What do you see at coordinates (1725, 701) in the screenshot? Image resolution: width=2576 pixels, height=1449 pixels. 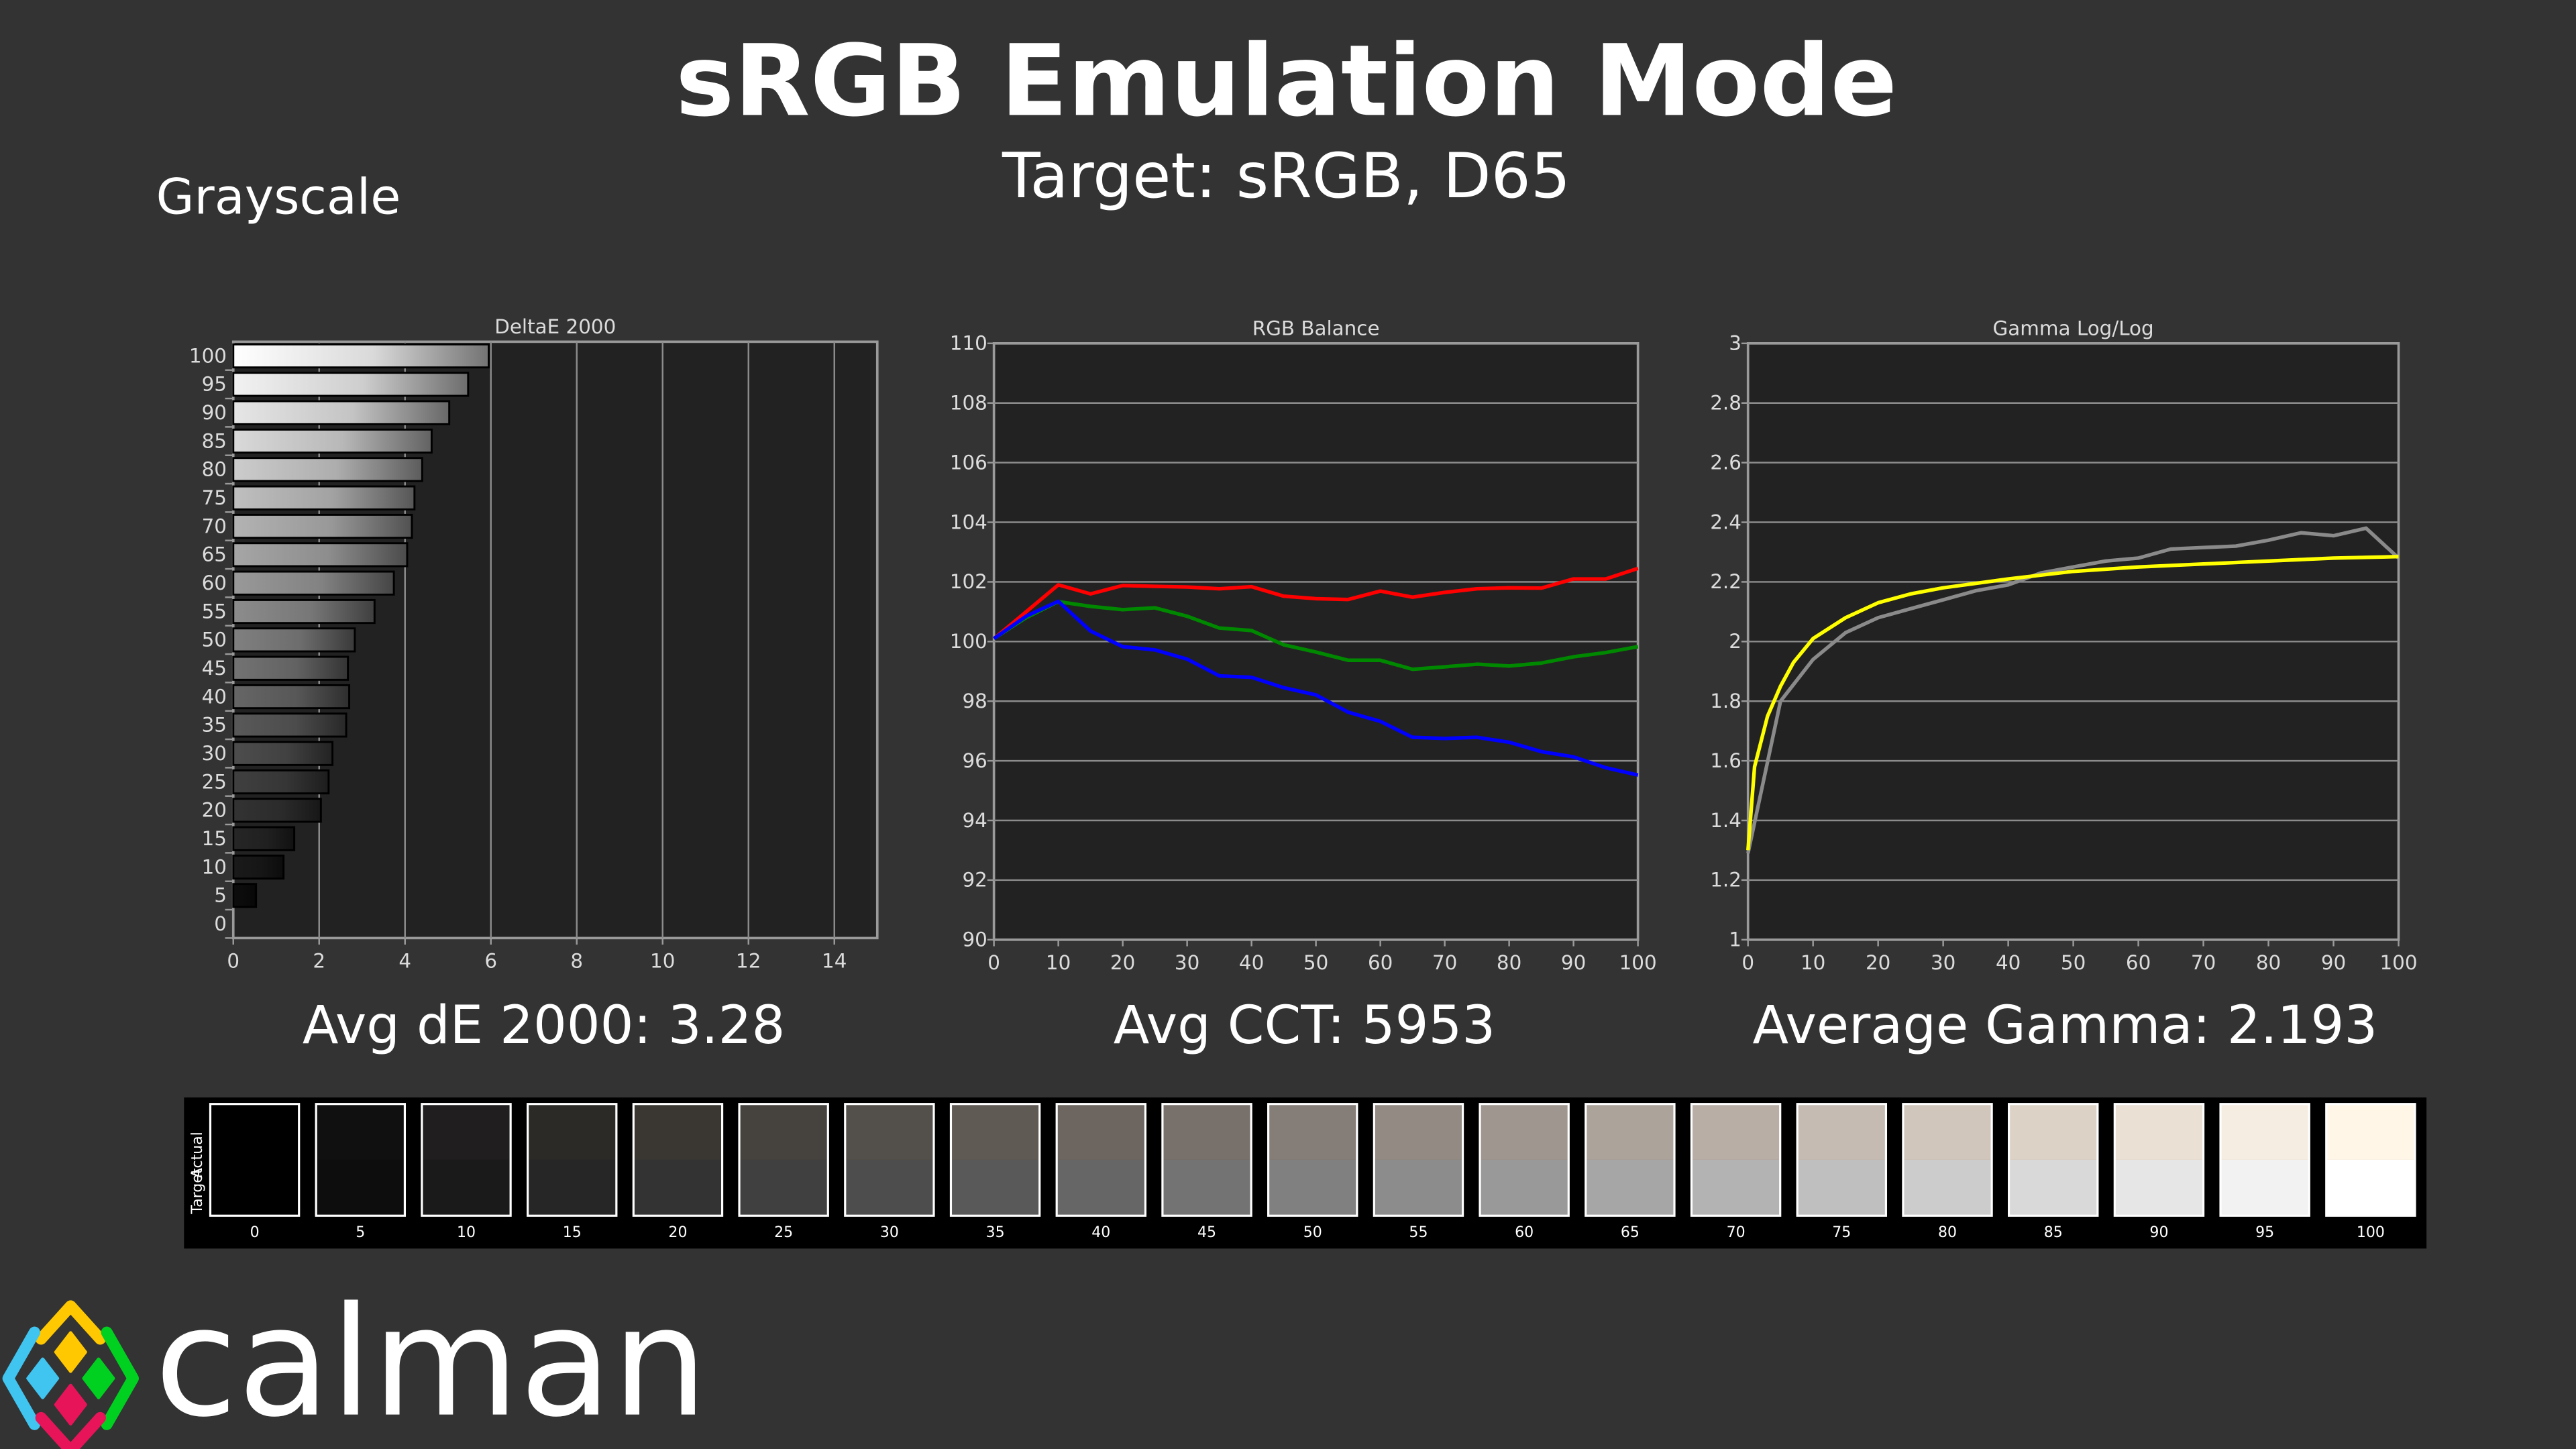 I see `y-tick-label: 1.8` at bounding box center [1725, 701].